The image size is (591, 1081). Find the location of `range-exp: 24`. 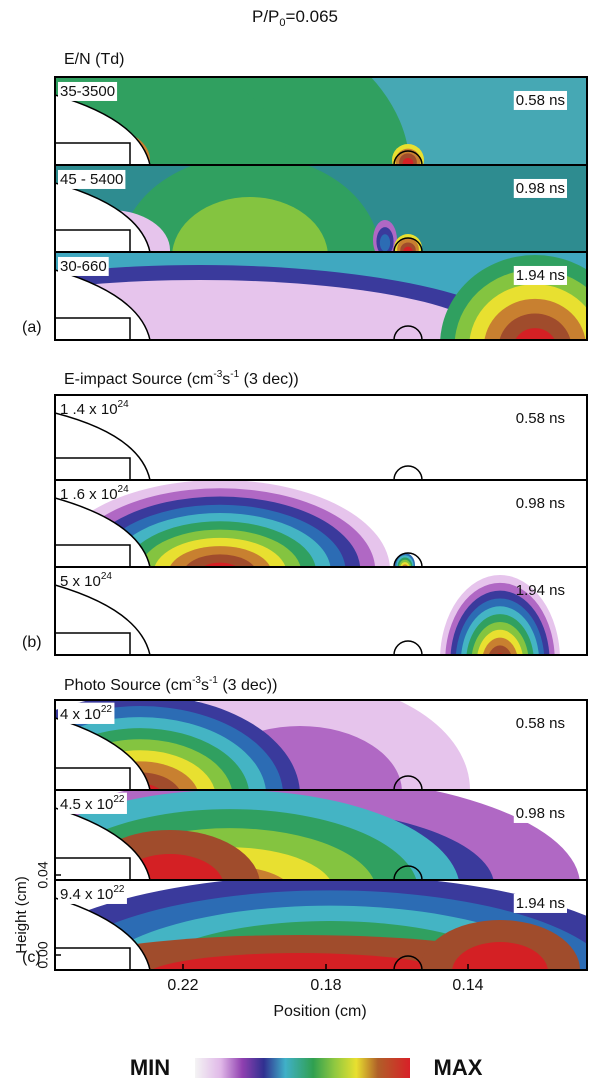

range-exp: 24 is located at coordinates (124, 489).